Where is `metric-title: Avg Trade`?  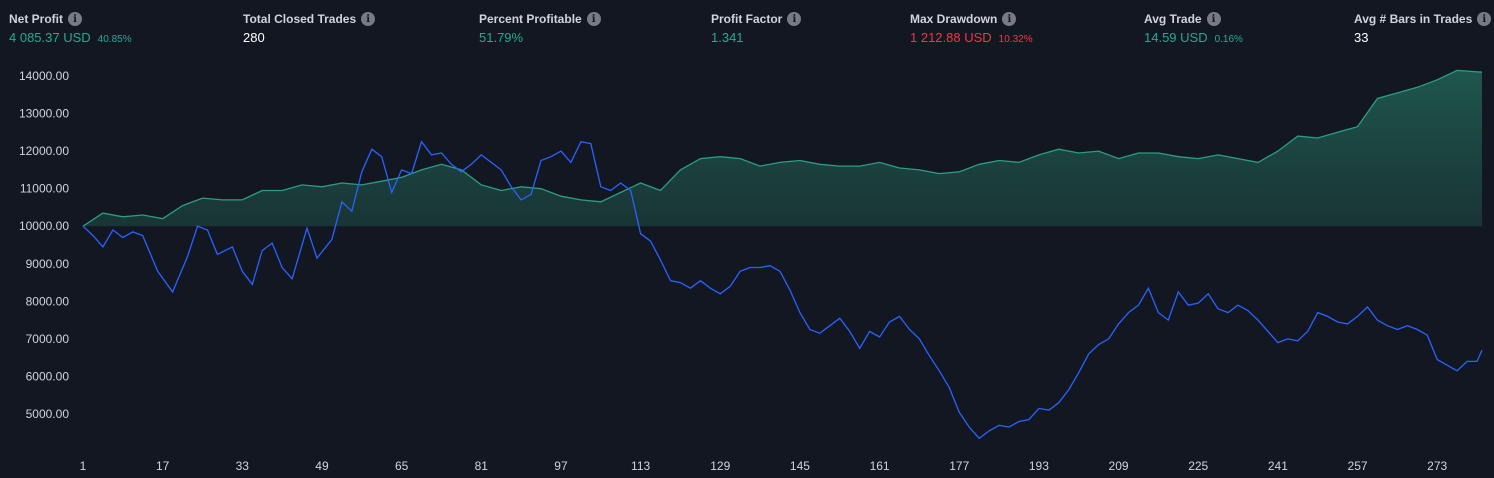
metric-title: Avg Trade is located at coordinates (1173, 19).